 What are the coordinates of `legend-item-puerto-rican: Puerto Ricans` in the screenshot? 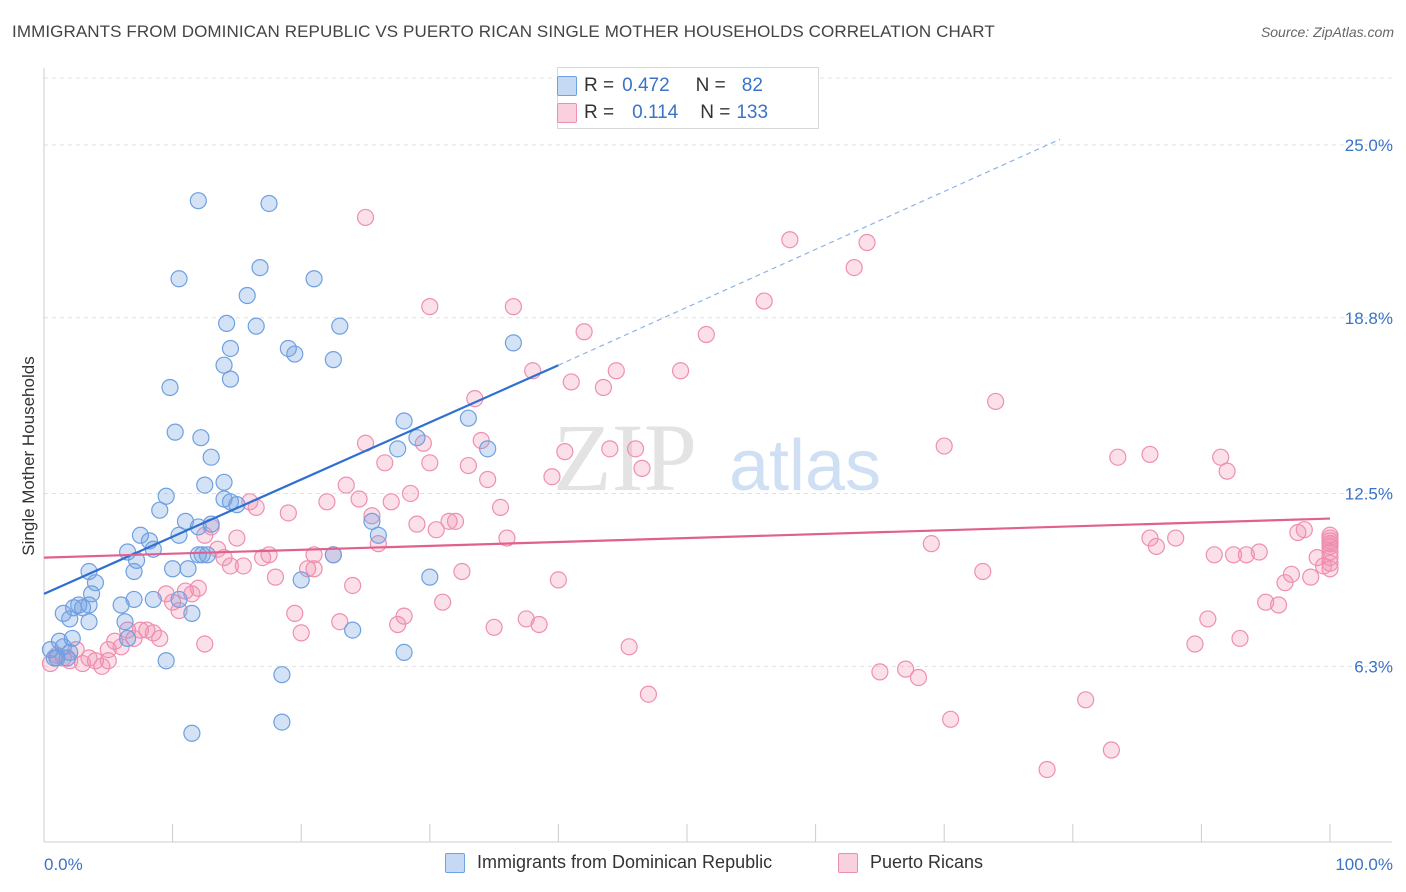 It's located at (910, 862).